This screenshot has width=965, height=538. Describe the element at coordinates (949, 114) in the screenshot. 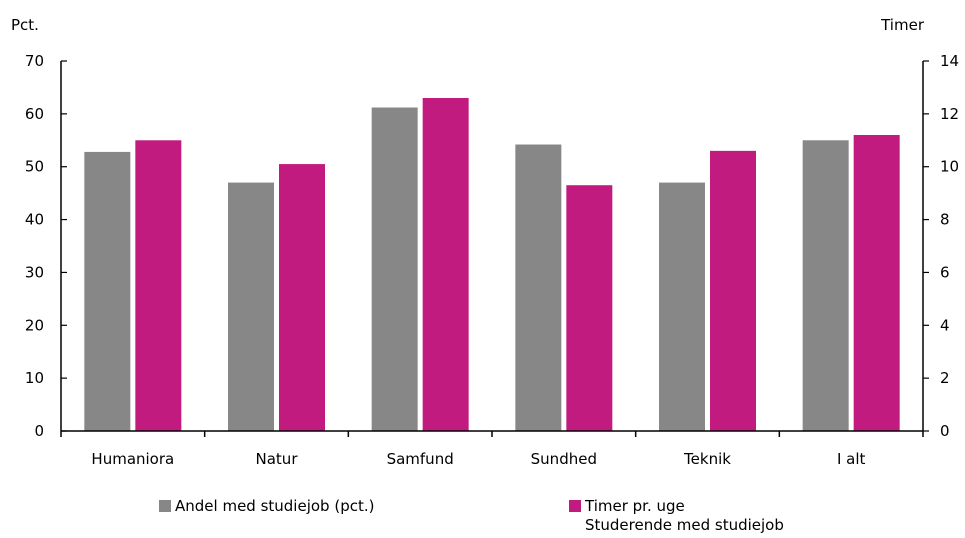

I see `right-y-tick-label: 12` at that location.